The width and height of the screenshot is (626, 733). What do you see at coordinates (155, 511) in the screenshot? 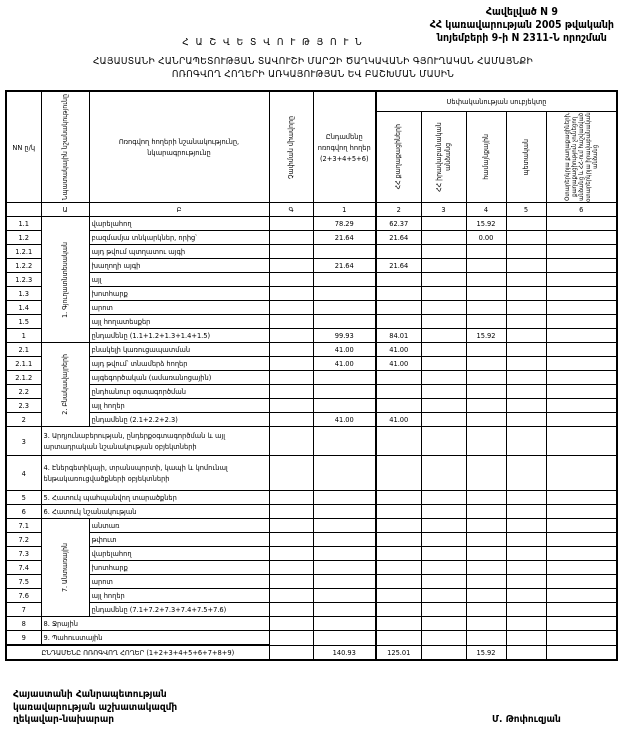
I see `row-label: 6. Հատուկ նշանակության` at bounding box center [155, 511].